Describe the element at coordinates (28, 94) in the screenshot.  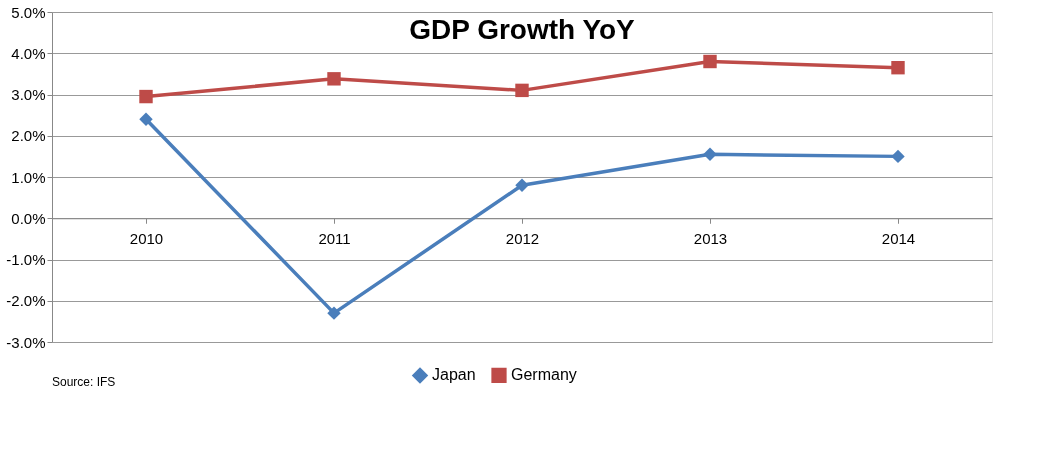
I see `y-tick-label: 3.0%` at that location.